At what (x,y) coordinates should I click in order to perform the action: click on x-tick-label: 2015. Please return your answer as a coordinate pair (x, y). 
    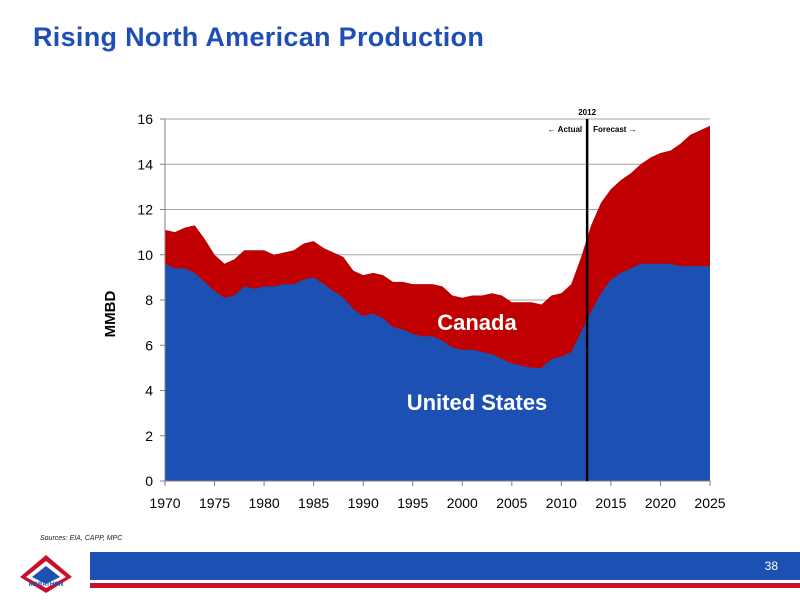
    Looking at the image, I should click on (610, 503).